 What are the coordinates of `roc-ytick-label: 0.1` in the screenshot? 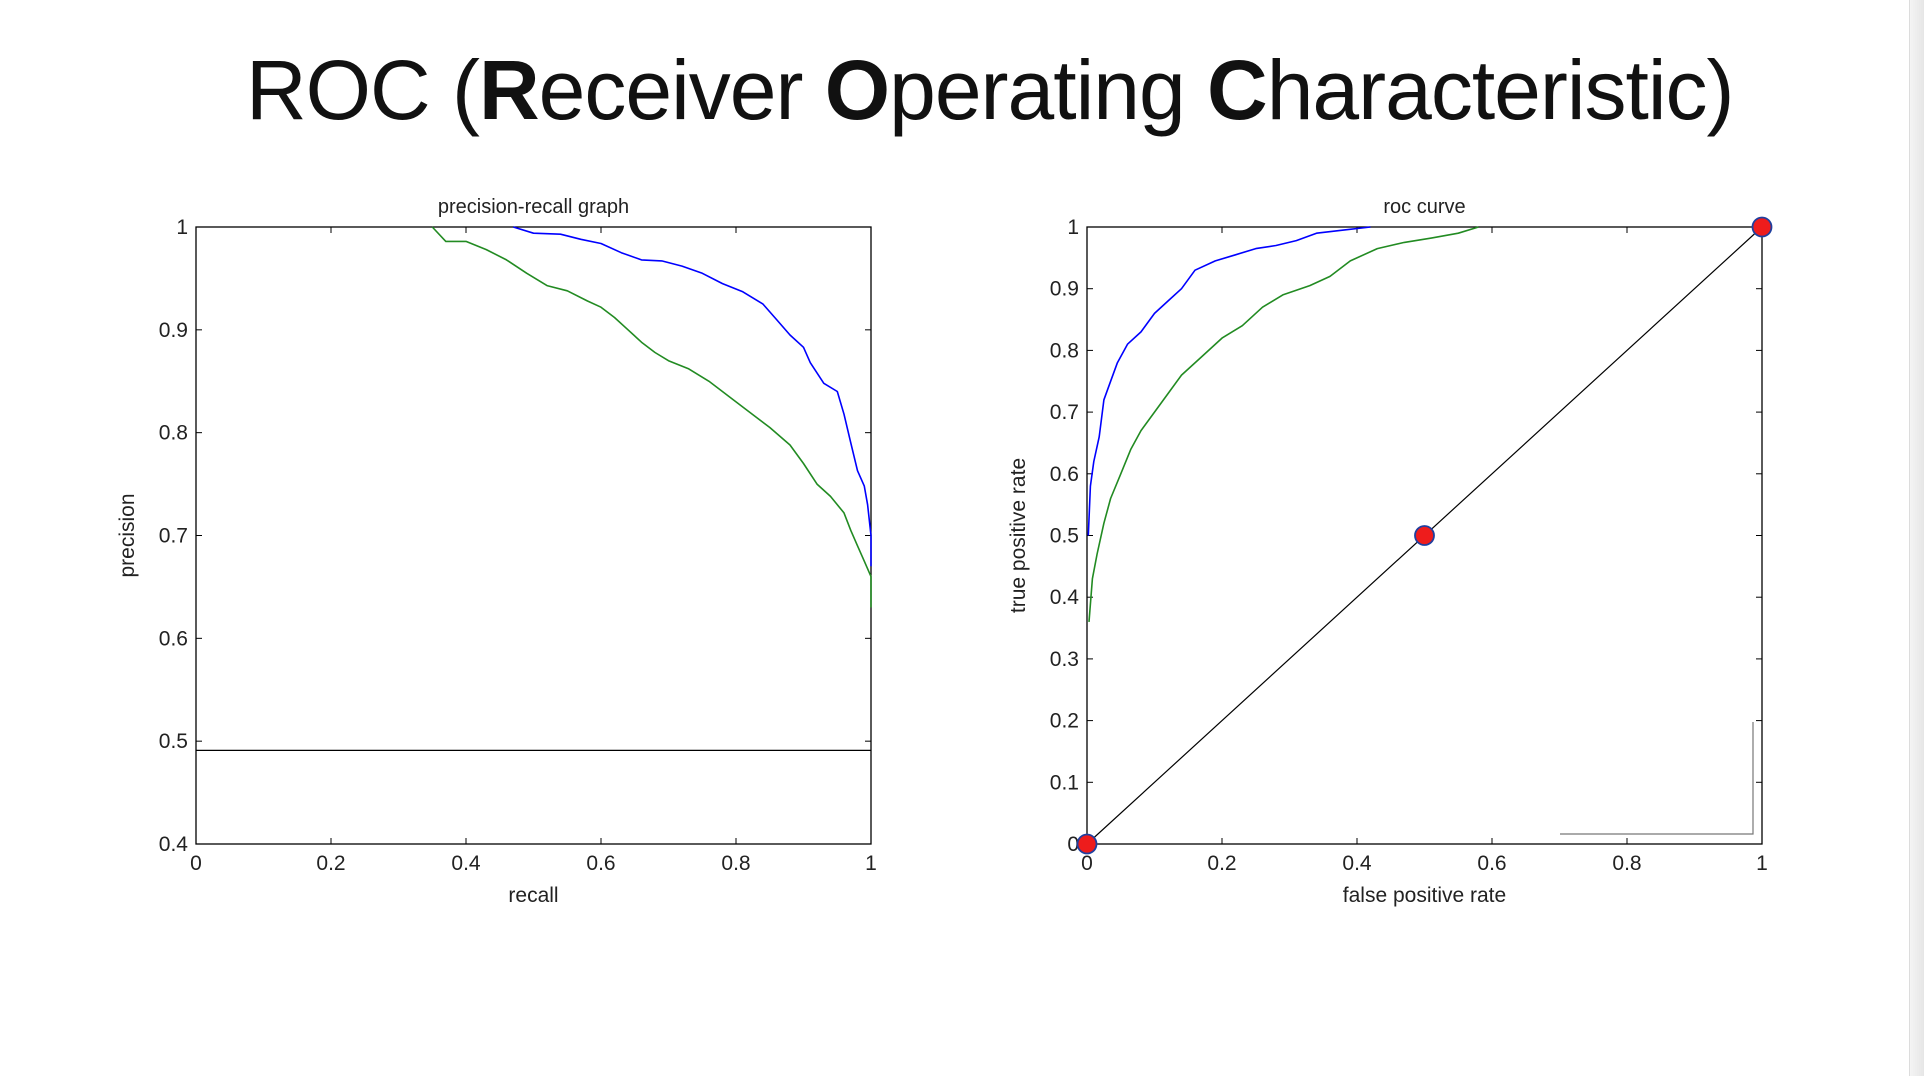 It's located at (1064, 782).